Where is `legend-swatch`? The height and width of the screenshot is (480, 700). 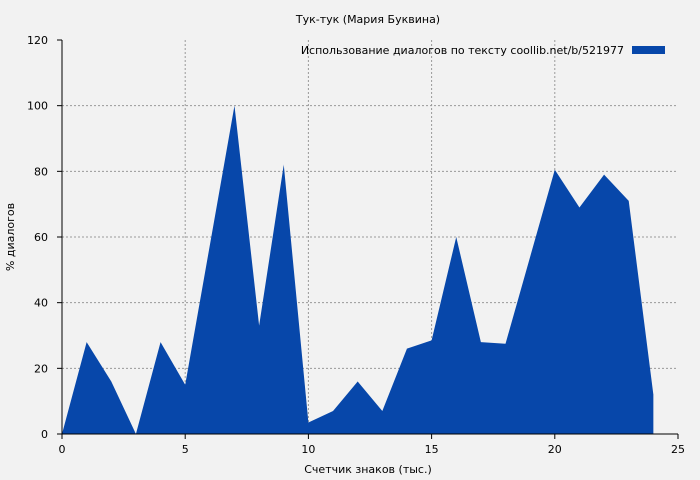
legend-swatch is located at coordinates (648, 50).